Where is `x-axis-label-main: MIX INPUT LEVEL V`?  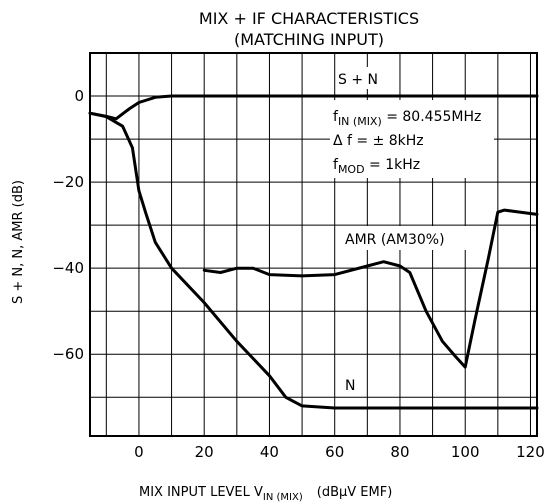
x-axis-label-main: MIX INPUT LEVEL V is located at coordinates (201, 492).